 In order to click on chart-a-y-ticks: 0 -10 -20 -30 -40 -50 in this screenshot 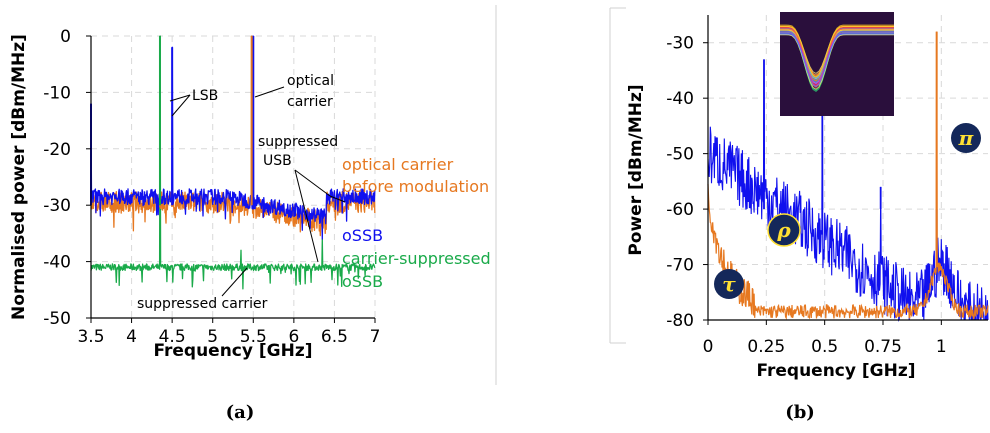, I will do `click(67, 178)`.